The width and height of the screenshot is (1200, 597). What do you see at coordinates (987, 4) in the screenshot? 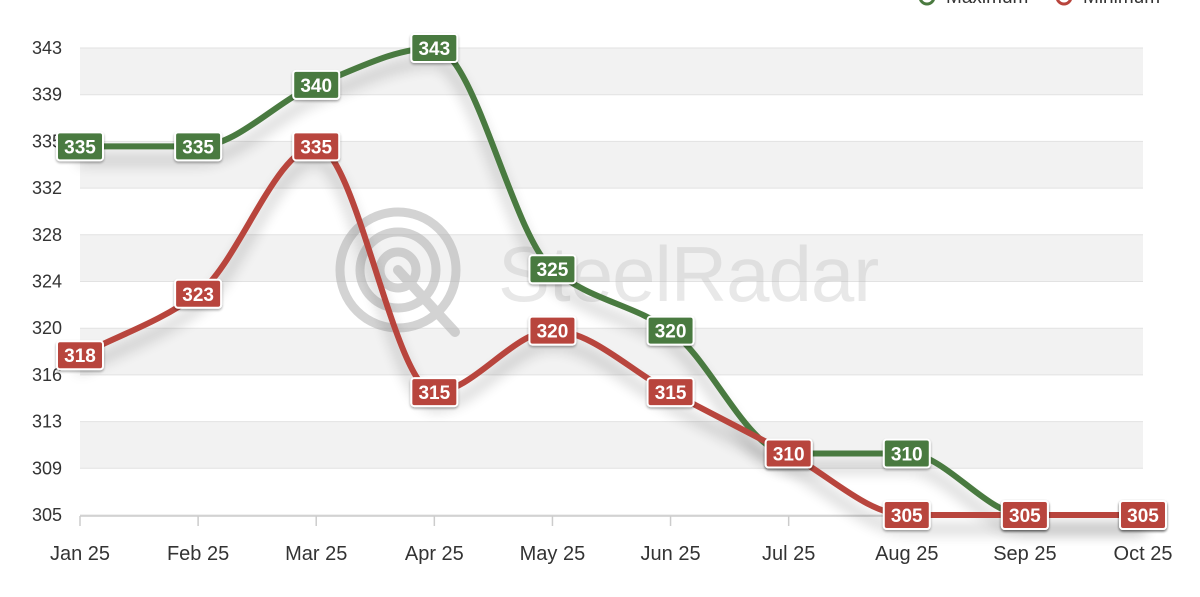
I see `legend-label: Maximum` at bounding box center [987, 4].